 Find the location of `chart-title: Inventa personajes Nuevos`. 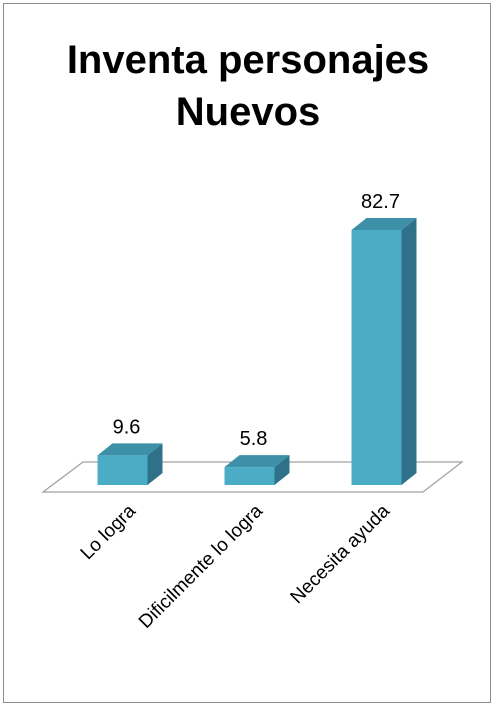

chart-title: Inventa personajes Nuevos is located at coordinates (248, 86).